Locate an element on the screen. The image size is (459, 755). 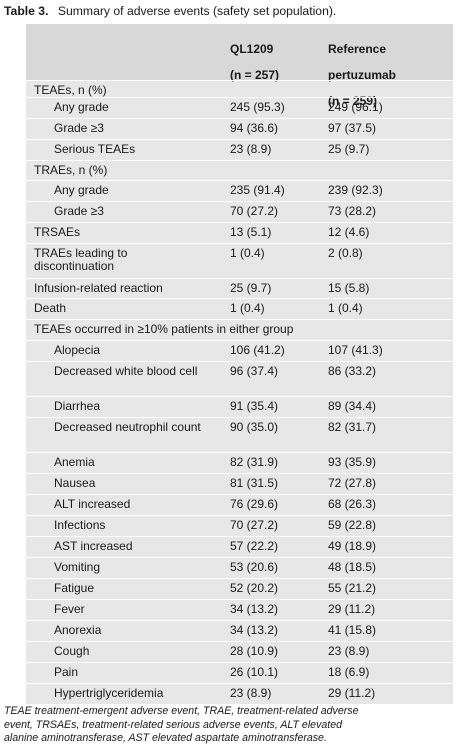
table-row: Any grade 235 (91.4) 239 (92.3) is located at coordinates (239, 191).